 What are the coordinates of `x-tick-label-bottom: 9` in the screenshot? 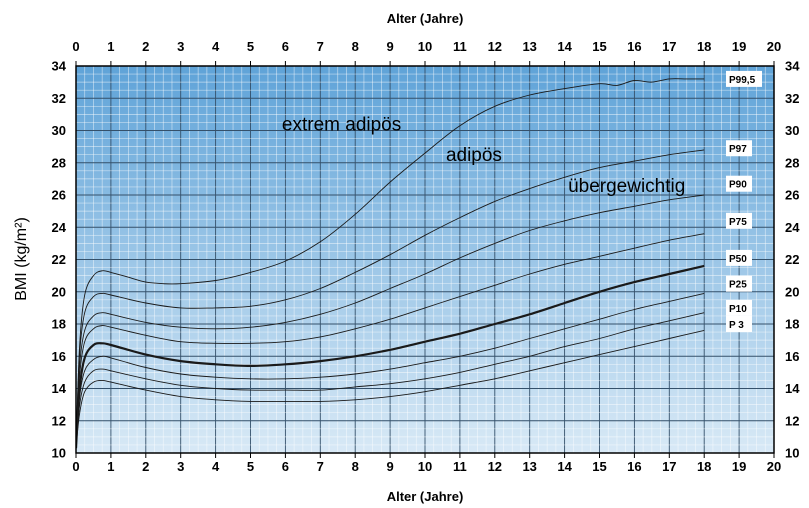 It's located at (389, 466).